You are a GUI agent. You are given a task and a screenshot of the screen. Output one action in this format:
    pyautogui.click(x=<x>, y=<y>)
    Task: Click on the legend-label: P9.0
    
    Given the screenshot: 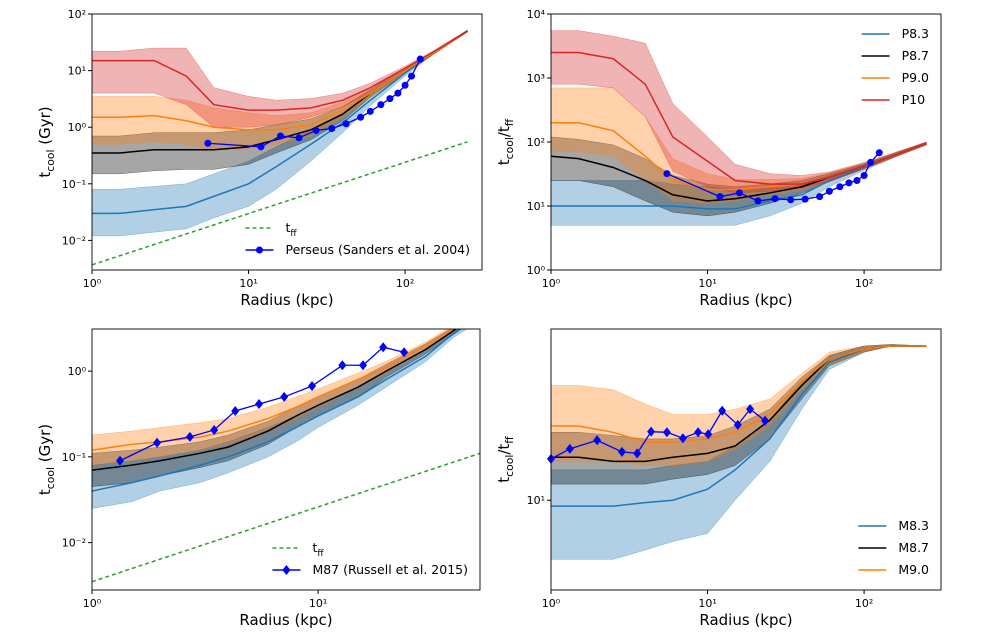 What is the action you would take?
    pyautogui.click(x=915, y=77)
    